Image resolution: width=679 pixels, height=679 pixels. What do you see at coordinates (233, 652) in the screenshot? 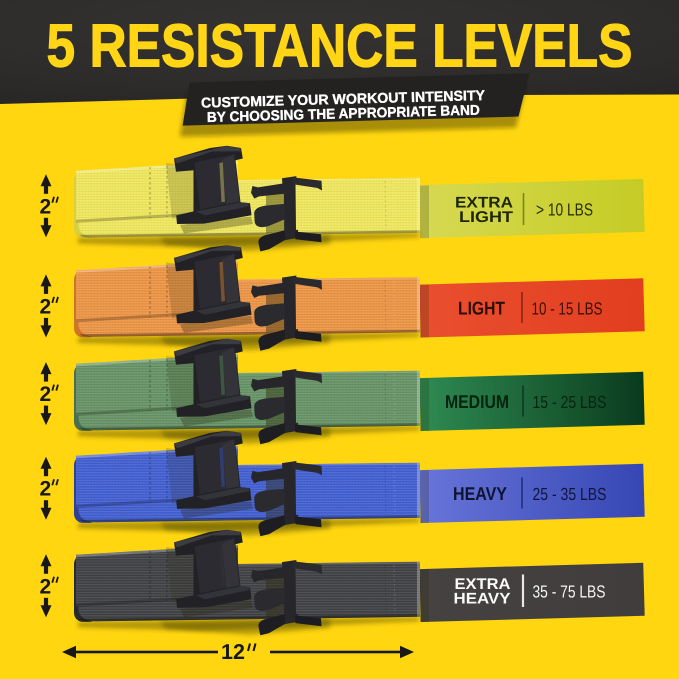
I see `svg-text: 12` at bounding box center [233, 652].